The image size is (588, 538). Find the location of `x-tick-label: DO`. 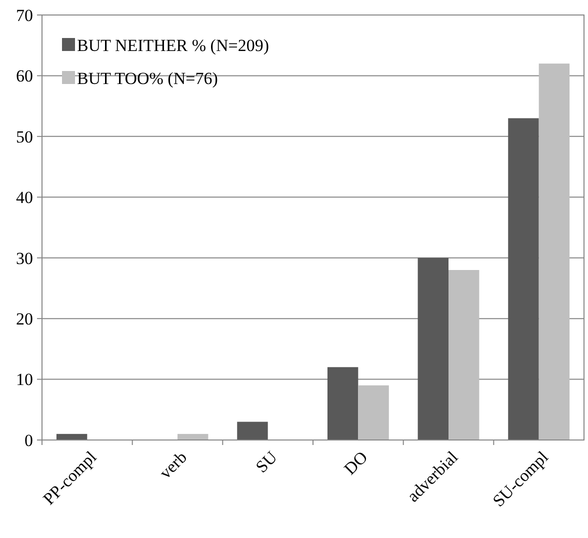

x-tick-label: DO is located at coordinates (356, 463).